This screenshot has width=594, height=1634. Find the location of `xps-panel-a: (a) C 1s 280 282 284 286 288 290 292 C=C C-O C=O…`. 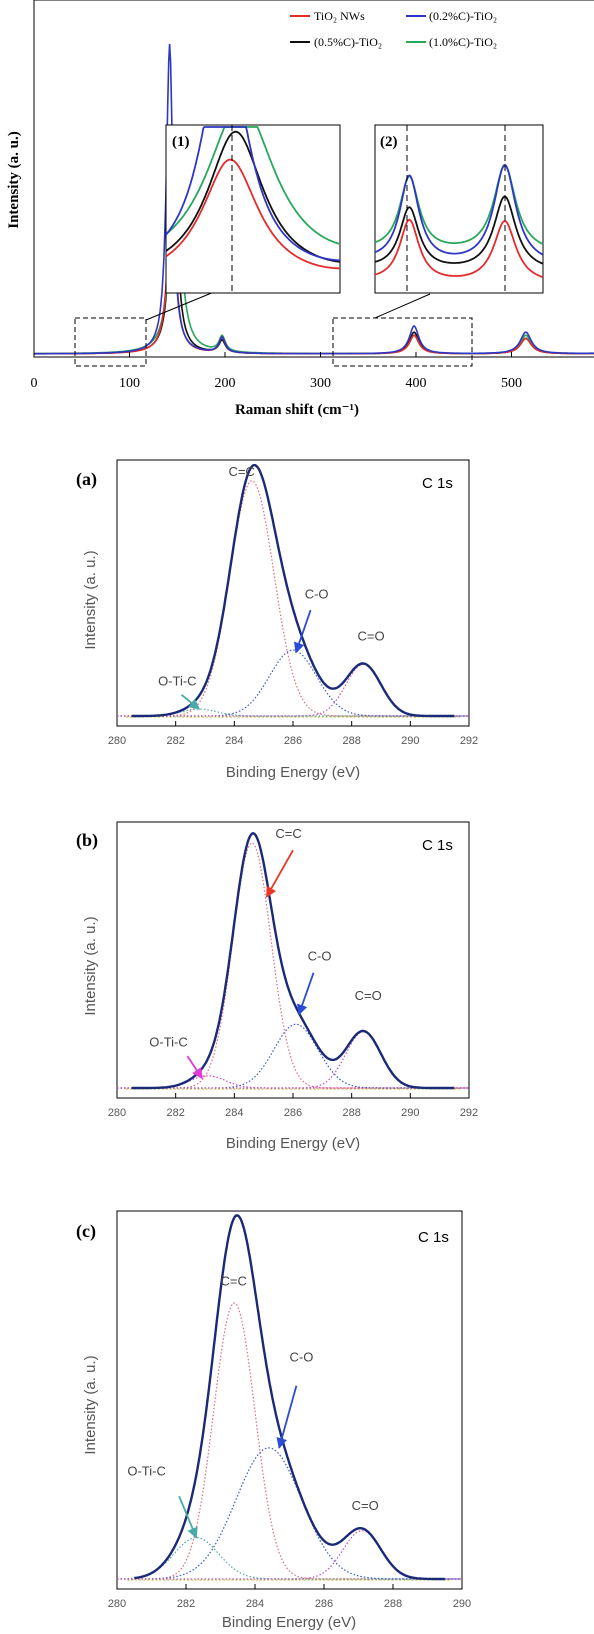

xps-panel-a: (a) C 1s 280 282 284 286 288 290 292 C=C C-O C=O… is located at coordinates (277, 620).